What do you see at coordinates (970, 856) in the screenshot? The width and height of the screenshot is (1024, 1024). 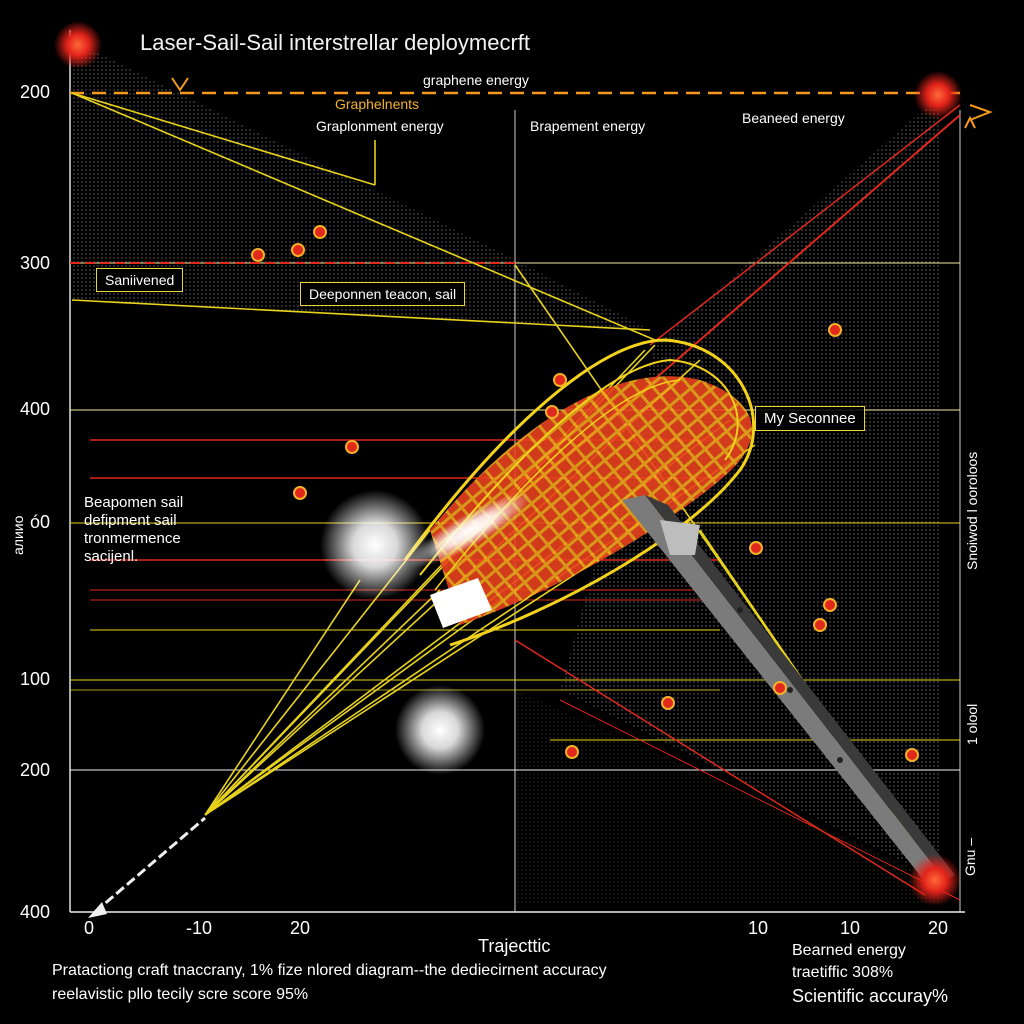 I see `right-side-label: Gnu –` at bounding box center [970, 856].